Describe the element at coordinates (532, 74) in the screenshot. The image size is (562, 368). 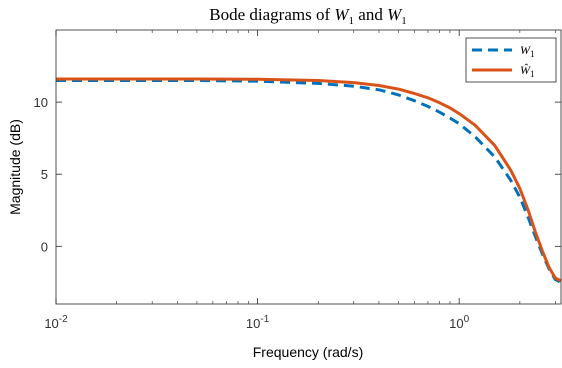
I see `legend-sub-w1-hat: 1` at that location.